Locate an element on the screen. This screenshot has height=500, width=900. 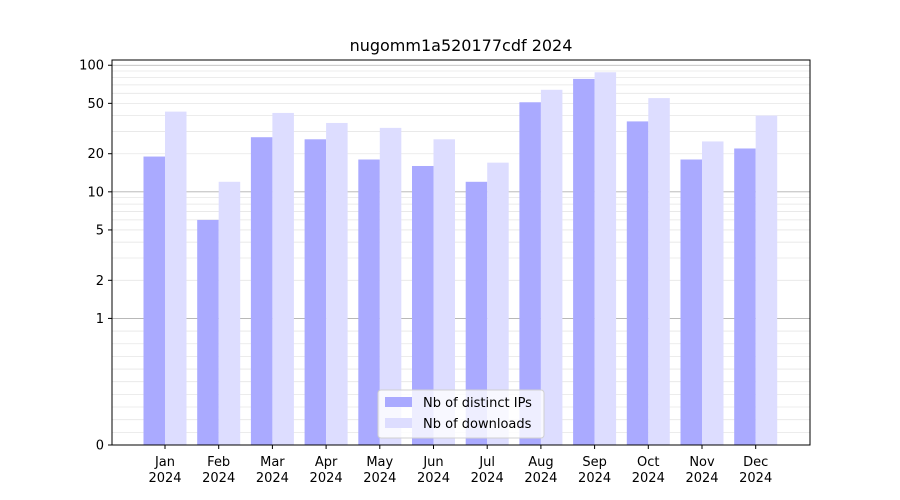
bar-distinct-ips-jun is located at coordinates (423, 305).